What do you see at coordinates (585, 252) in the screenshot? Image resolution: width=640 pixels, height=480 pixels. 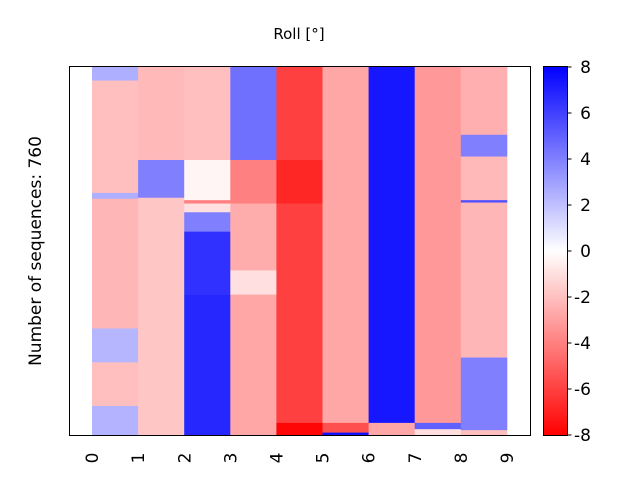 I see `colorbar-tick-label: 0` at bounding box center [585, 252].